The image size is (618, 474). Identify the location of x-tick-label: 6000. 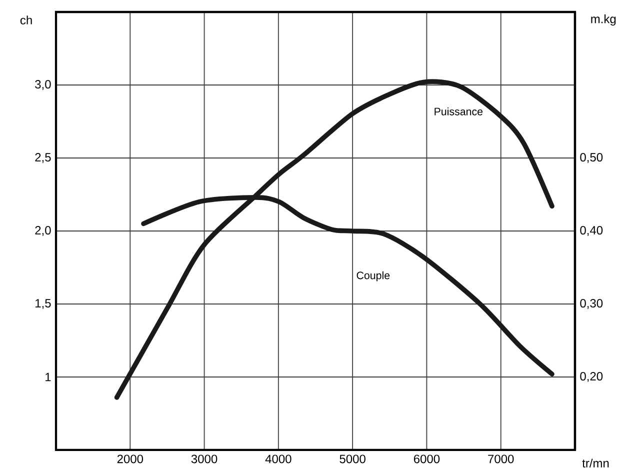
(427, 459).